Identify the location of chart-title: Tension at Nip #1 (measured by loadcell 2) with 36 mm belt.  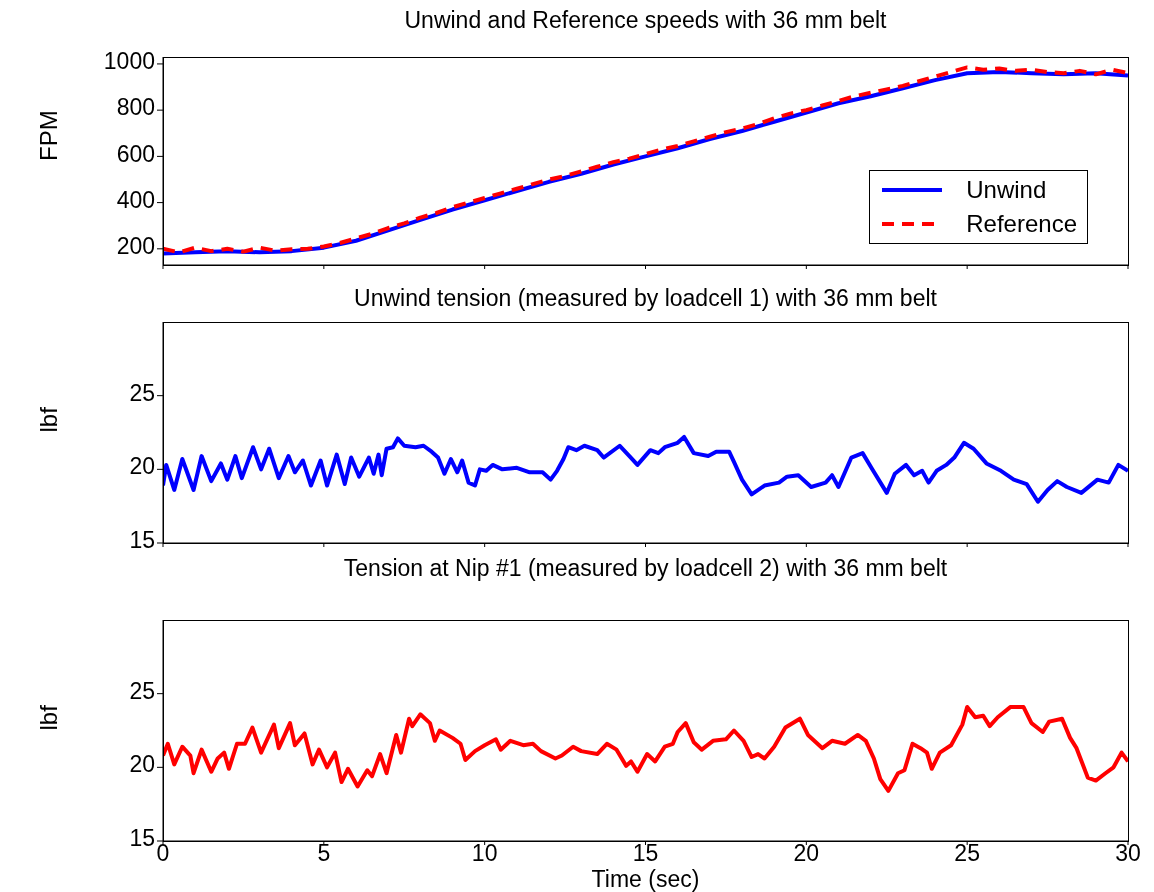
(645, 568).